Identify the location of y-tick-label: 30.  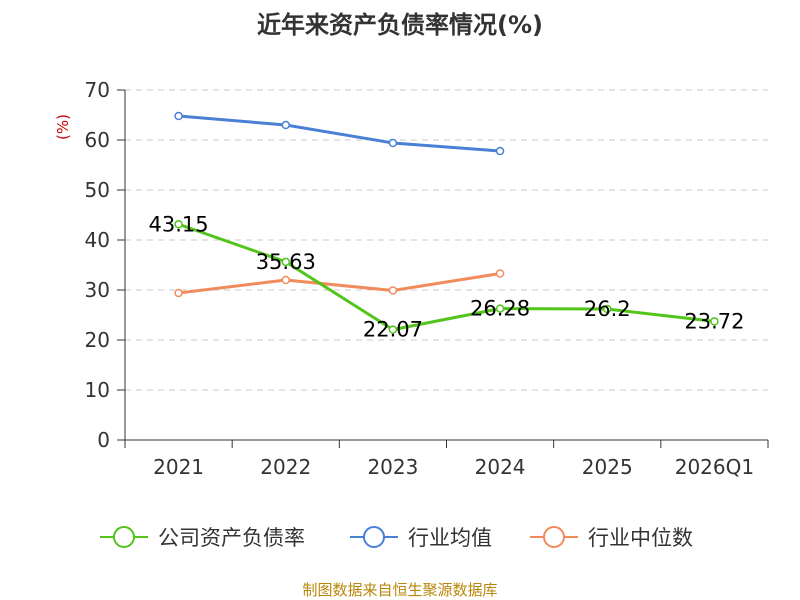
(97, 290).